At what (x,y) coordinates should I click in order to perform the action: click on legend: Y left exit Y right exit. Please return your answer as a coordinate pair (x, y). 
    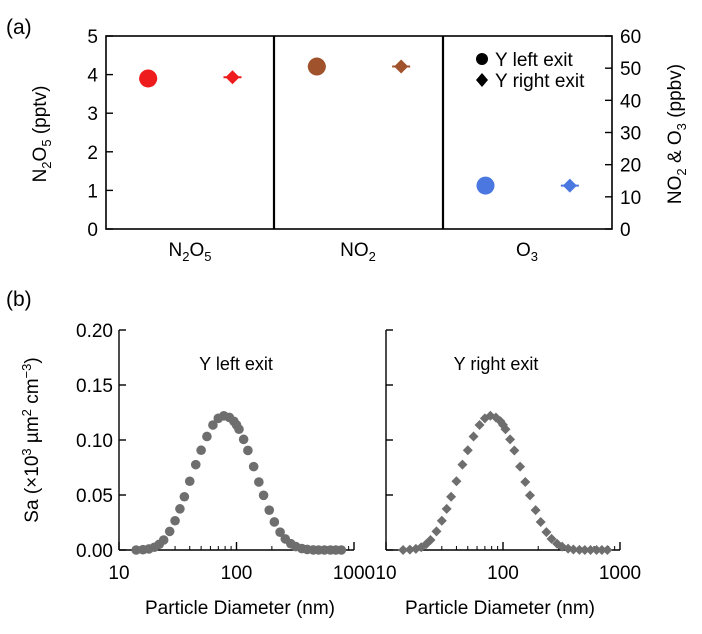
    Looking at the image, I should click on (530, 71).